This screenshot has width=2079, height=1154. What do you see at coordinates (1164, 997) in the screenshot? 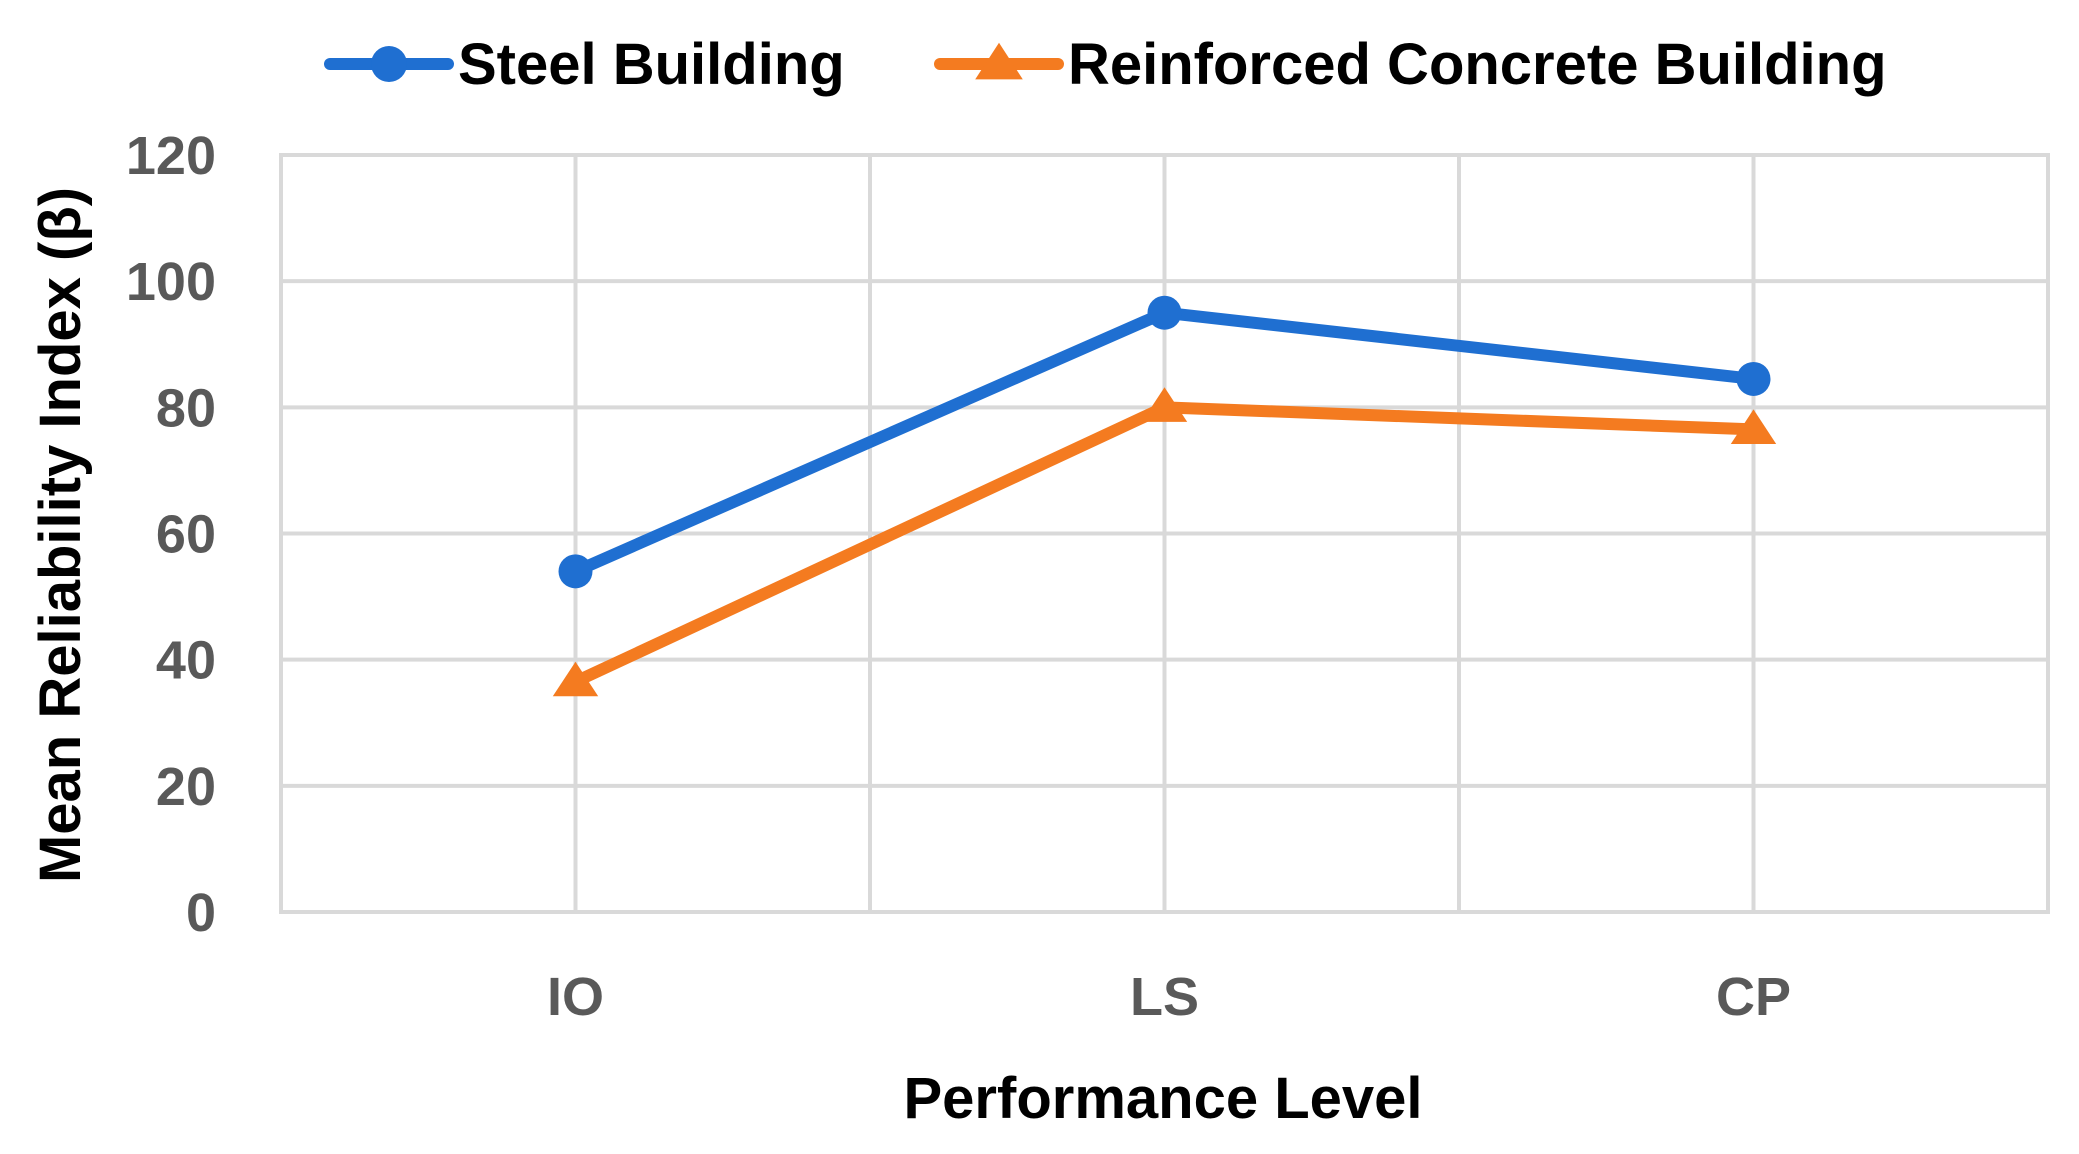
I see `x-tick-label: LS` at bounding box center [1164, 997].